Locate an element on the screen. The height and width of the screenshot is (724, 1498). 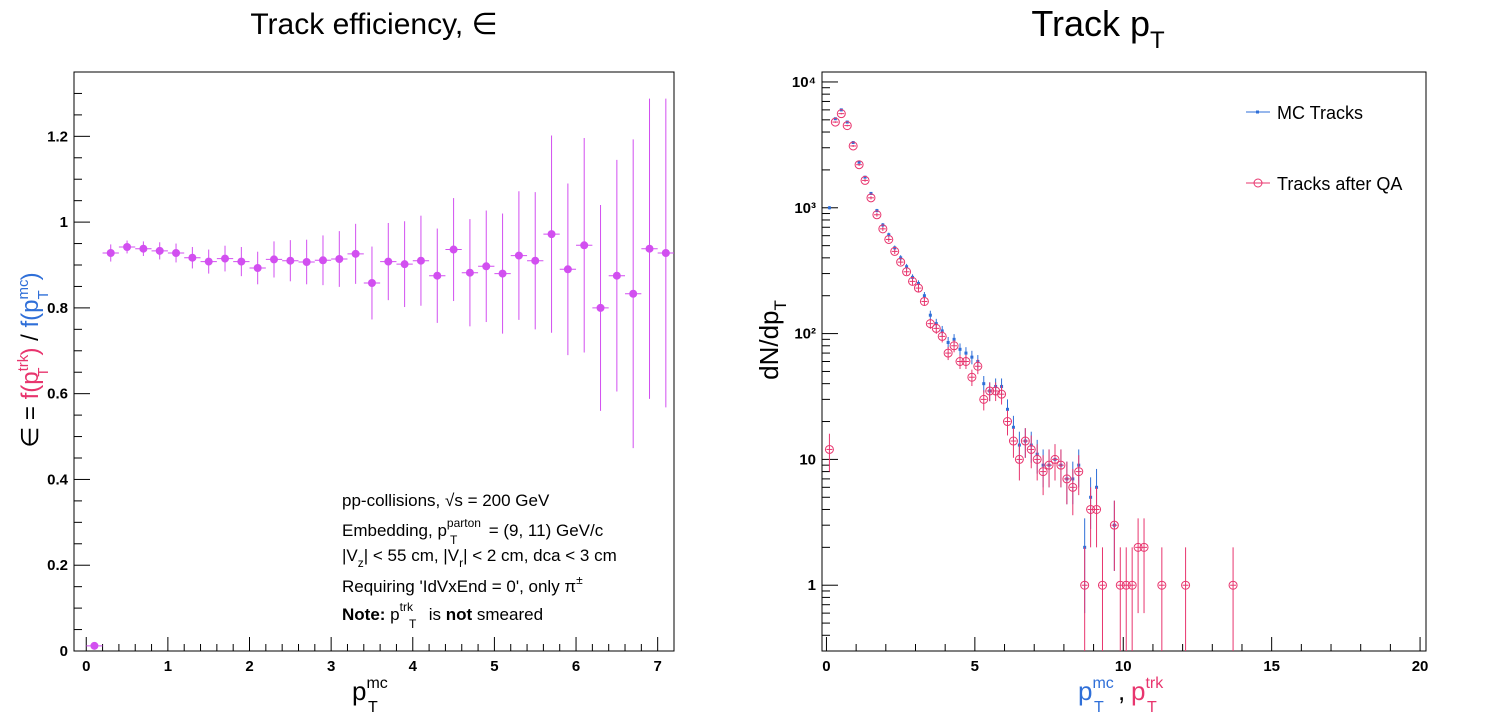
x-tick-label: 1 is located at coordinates (168, 666).